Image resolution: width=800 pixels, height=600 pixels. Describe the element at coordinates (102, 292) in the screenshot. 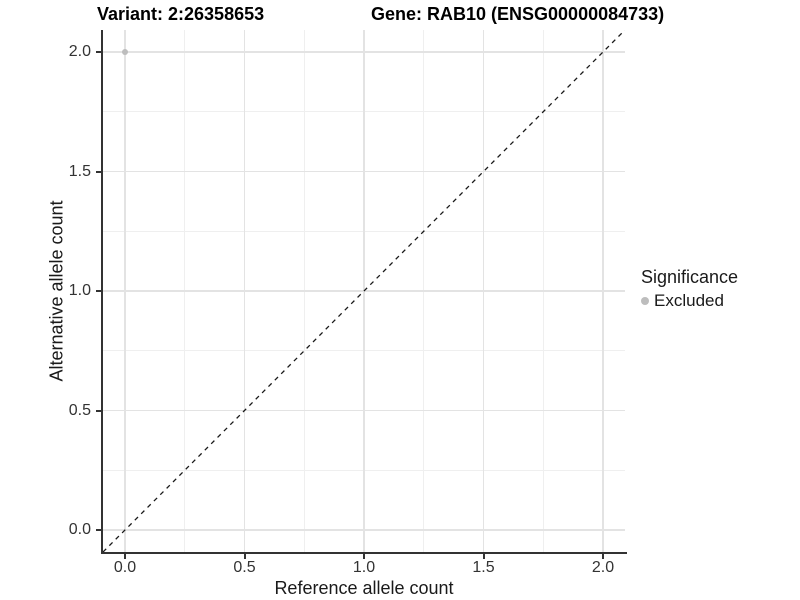

I see `y-axis-line` at that location.